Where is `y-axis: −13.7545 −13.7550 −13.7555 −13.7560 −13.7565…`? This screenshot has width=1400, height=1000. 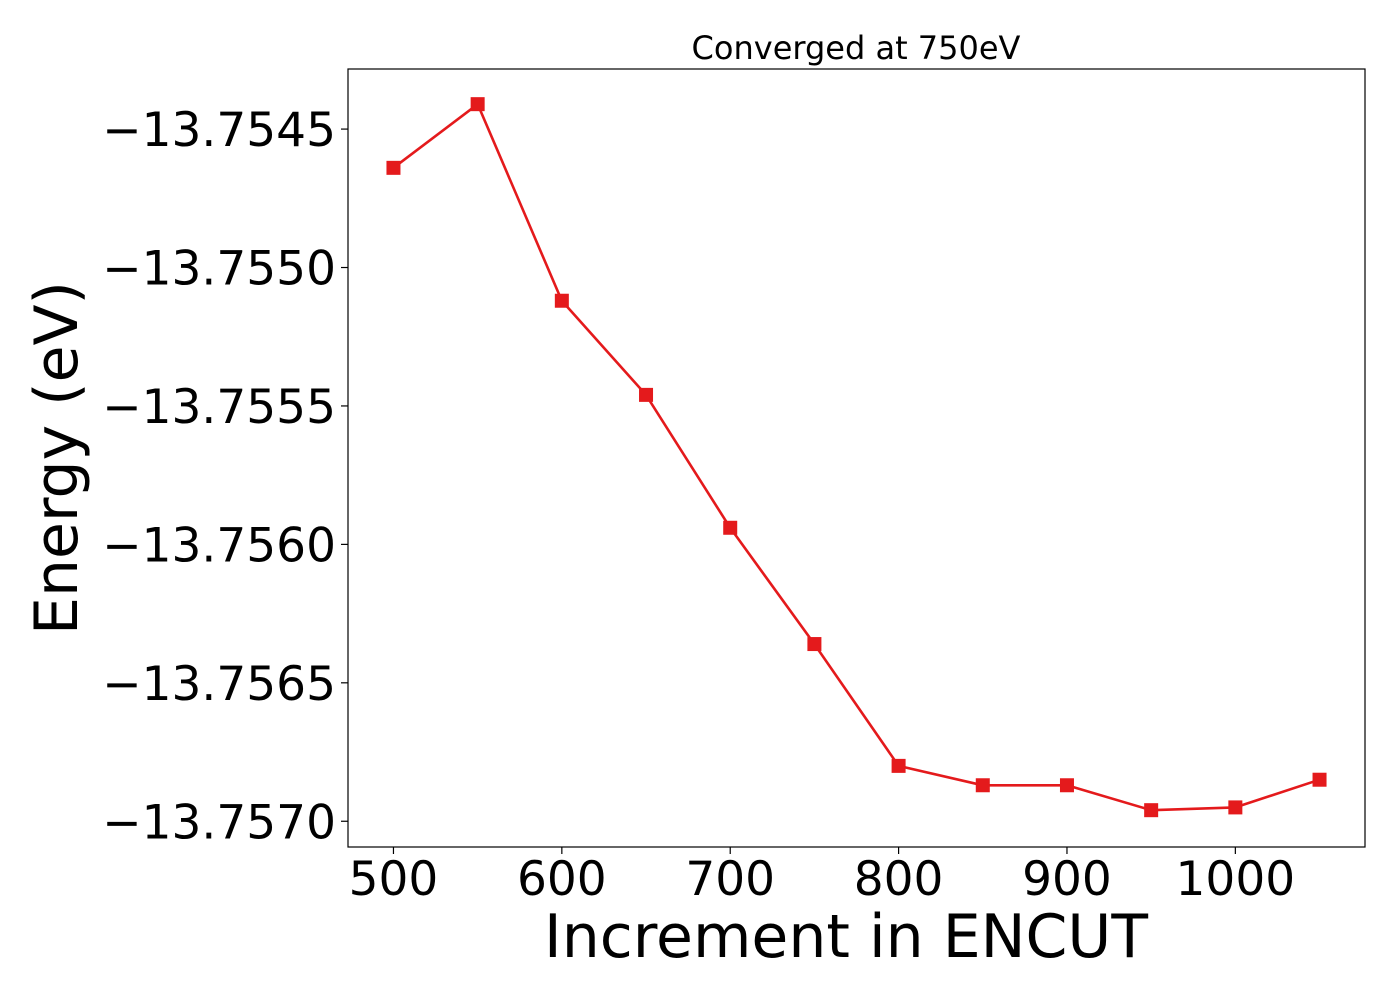 y-axis: −13.7545 −13.7550 −13.7555 −13.7560 −13.7565… is located at coordinates (225, 476).